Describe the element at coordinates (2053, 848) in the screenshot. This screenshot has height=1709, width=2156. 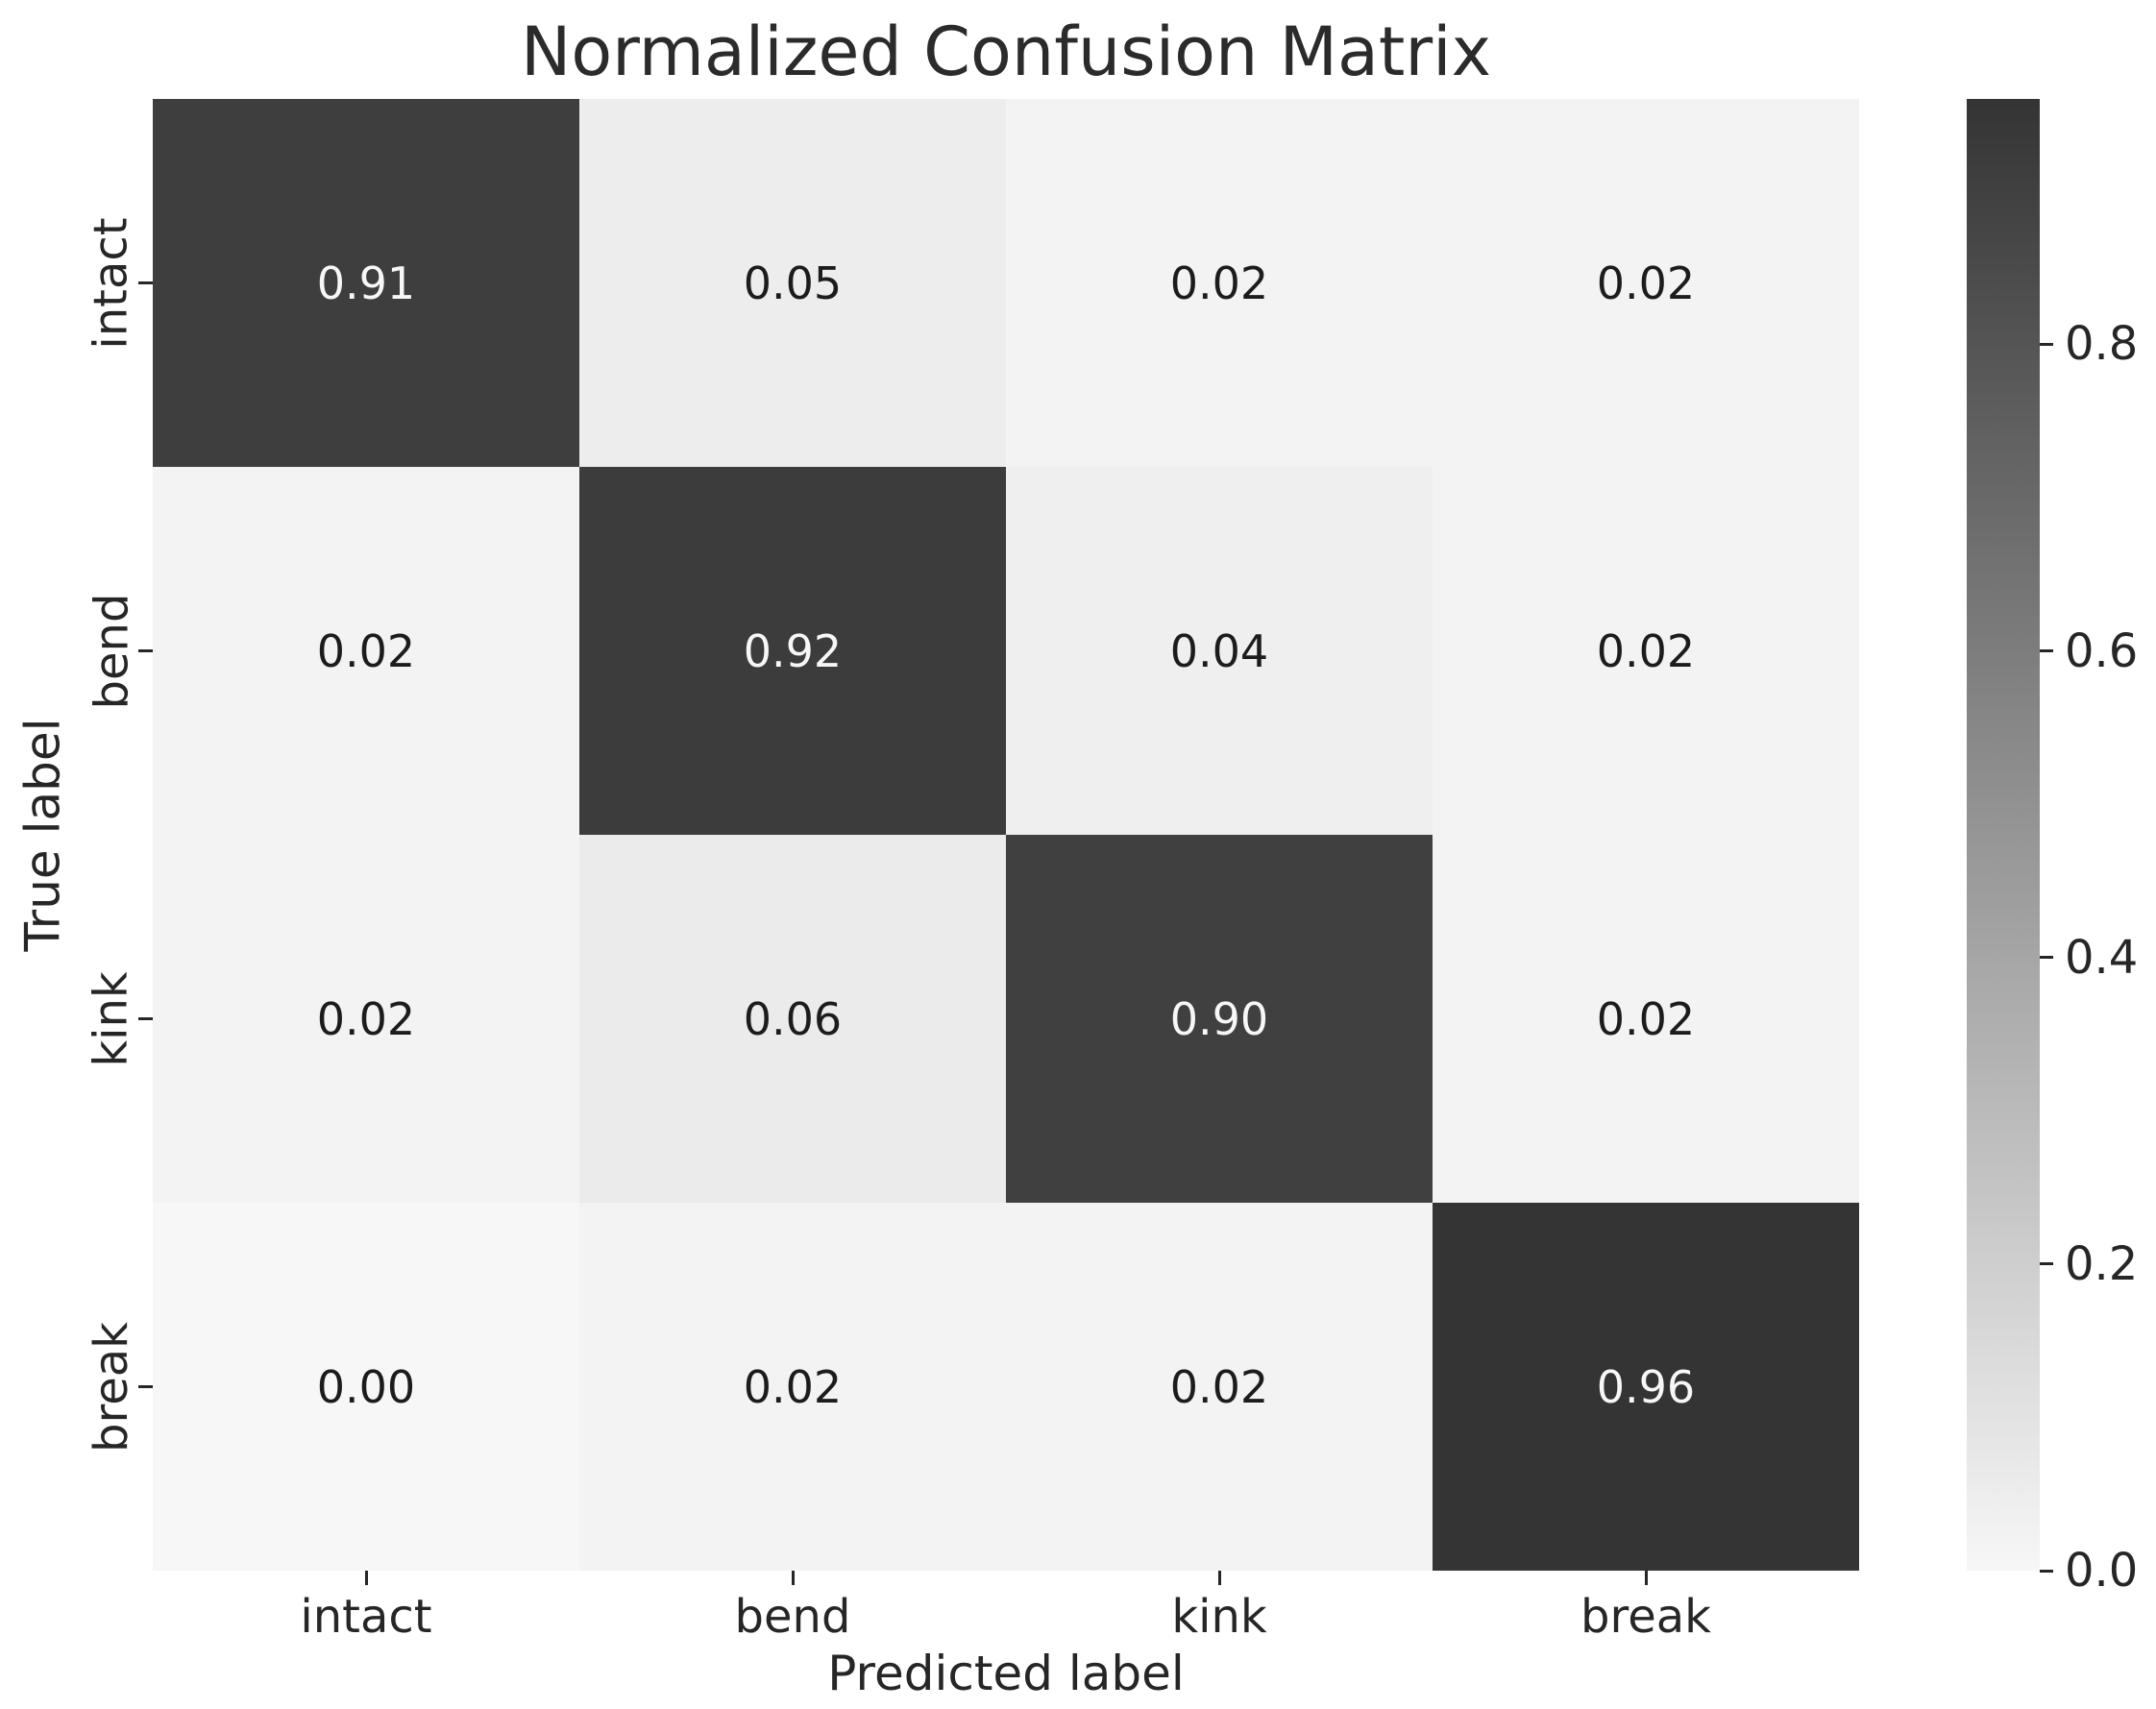
I see `colorbar: 0.0 0.2 0.4 0.6 0.8` at that location.